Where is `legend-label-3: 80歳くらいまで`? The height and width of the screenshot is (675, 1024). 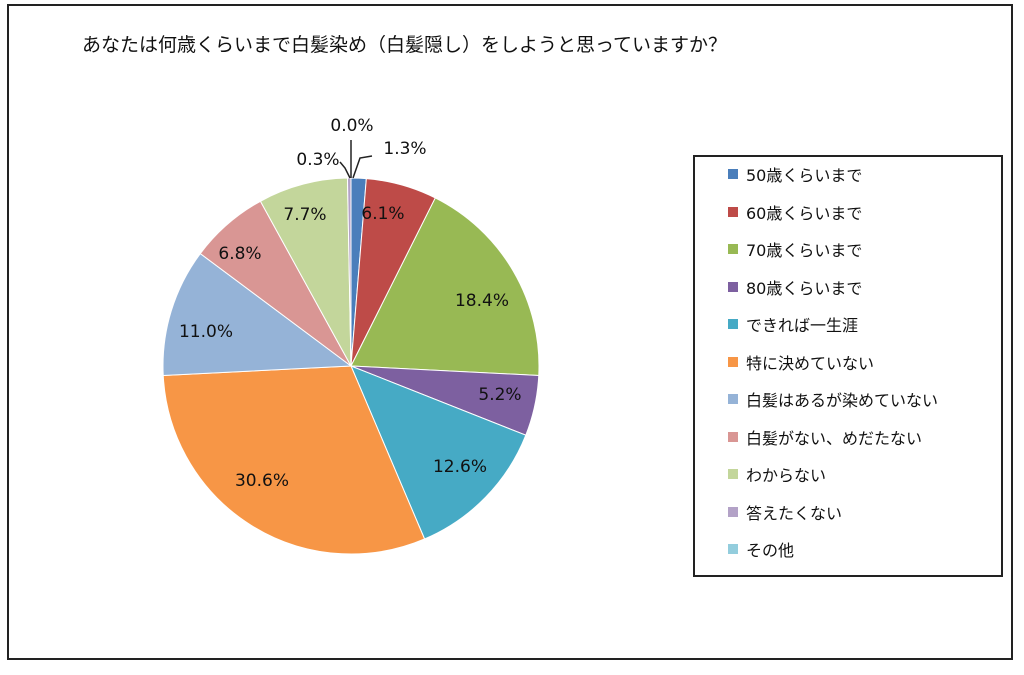
legend-label-3: 80歳くらいまで is located at coordinates (804, 288).